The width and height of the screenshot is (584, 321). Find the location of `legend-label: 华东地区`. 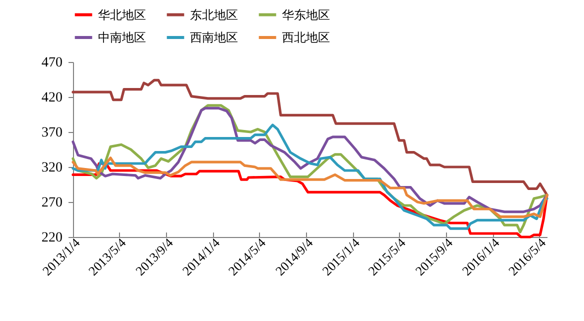

legend-label: 华东地区 is located at coordinates (306, 15).